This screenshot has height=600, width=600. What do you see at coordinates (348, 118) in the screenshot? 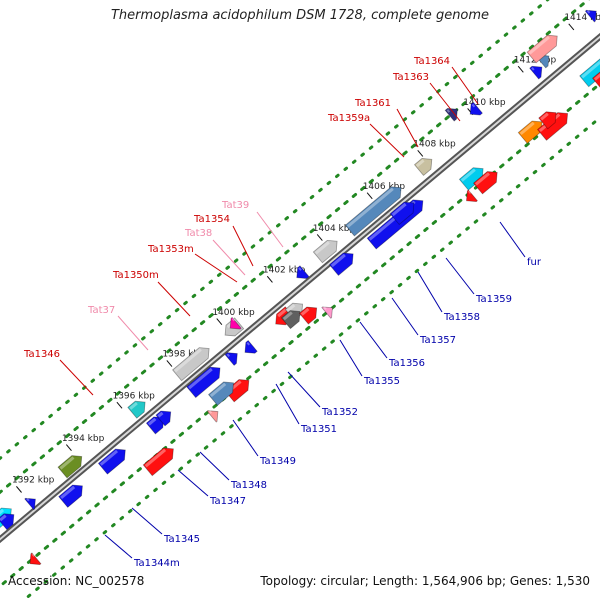
I see `top-gene-label: Ta1359a` at bounding box center [348, 118].